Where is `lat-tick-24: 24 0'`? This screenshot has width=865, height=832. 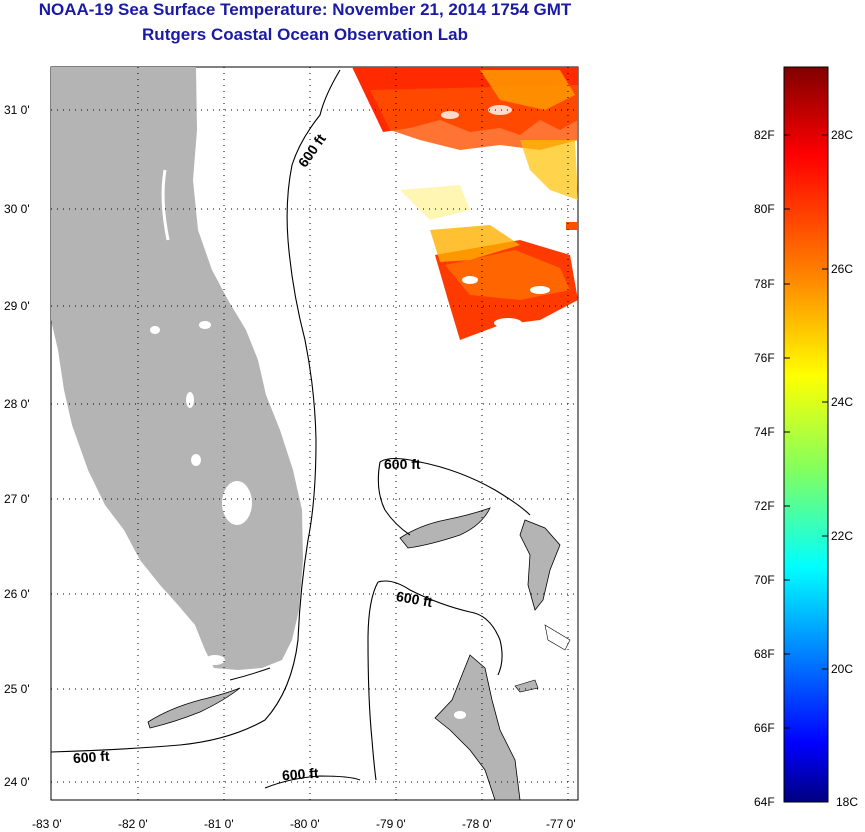
lat-tick-24: 24 0' is located at coordinates (17, 782).